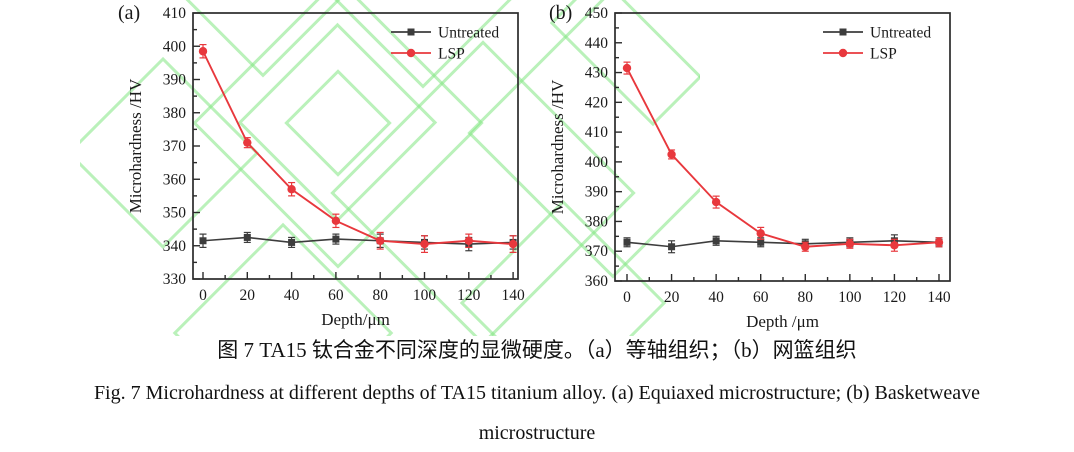 Image resolution: width=1074 pixels, height=452 pixels. I want to click on caption-chinese: 图 7 TA15 钛合金不同深度的显微硬度。（a）等轴组织；（b）网篮组织, so click(537, 350).